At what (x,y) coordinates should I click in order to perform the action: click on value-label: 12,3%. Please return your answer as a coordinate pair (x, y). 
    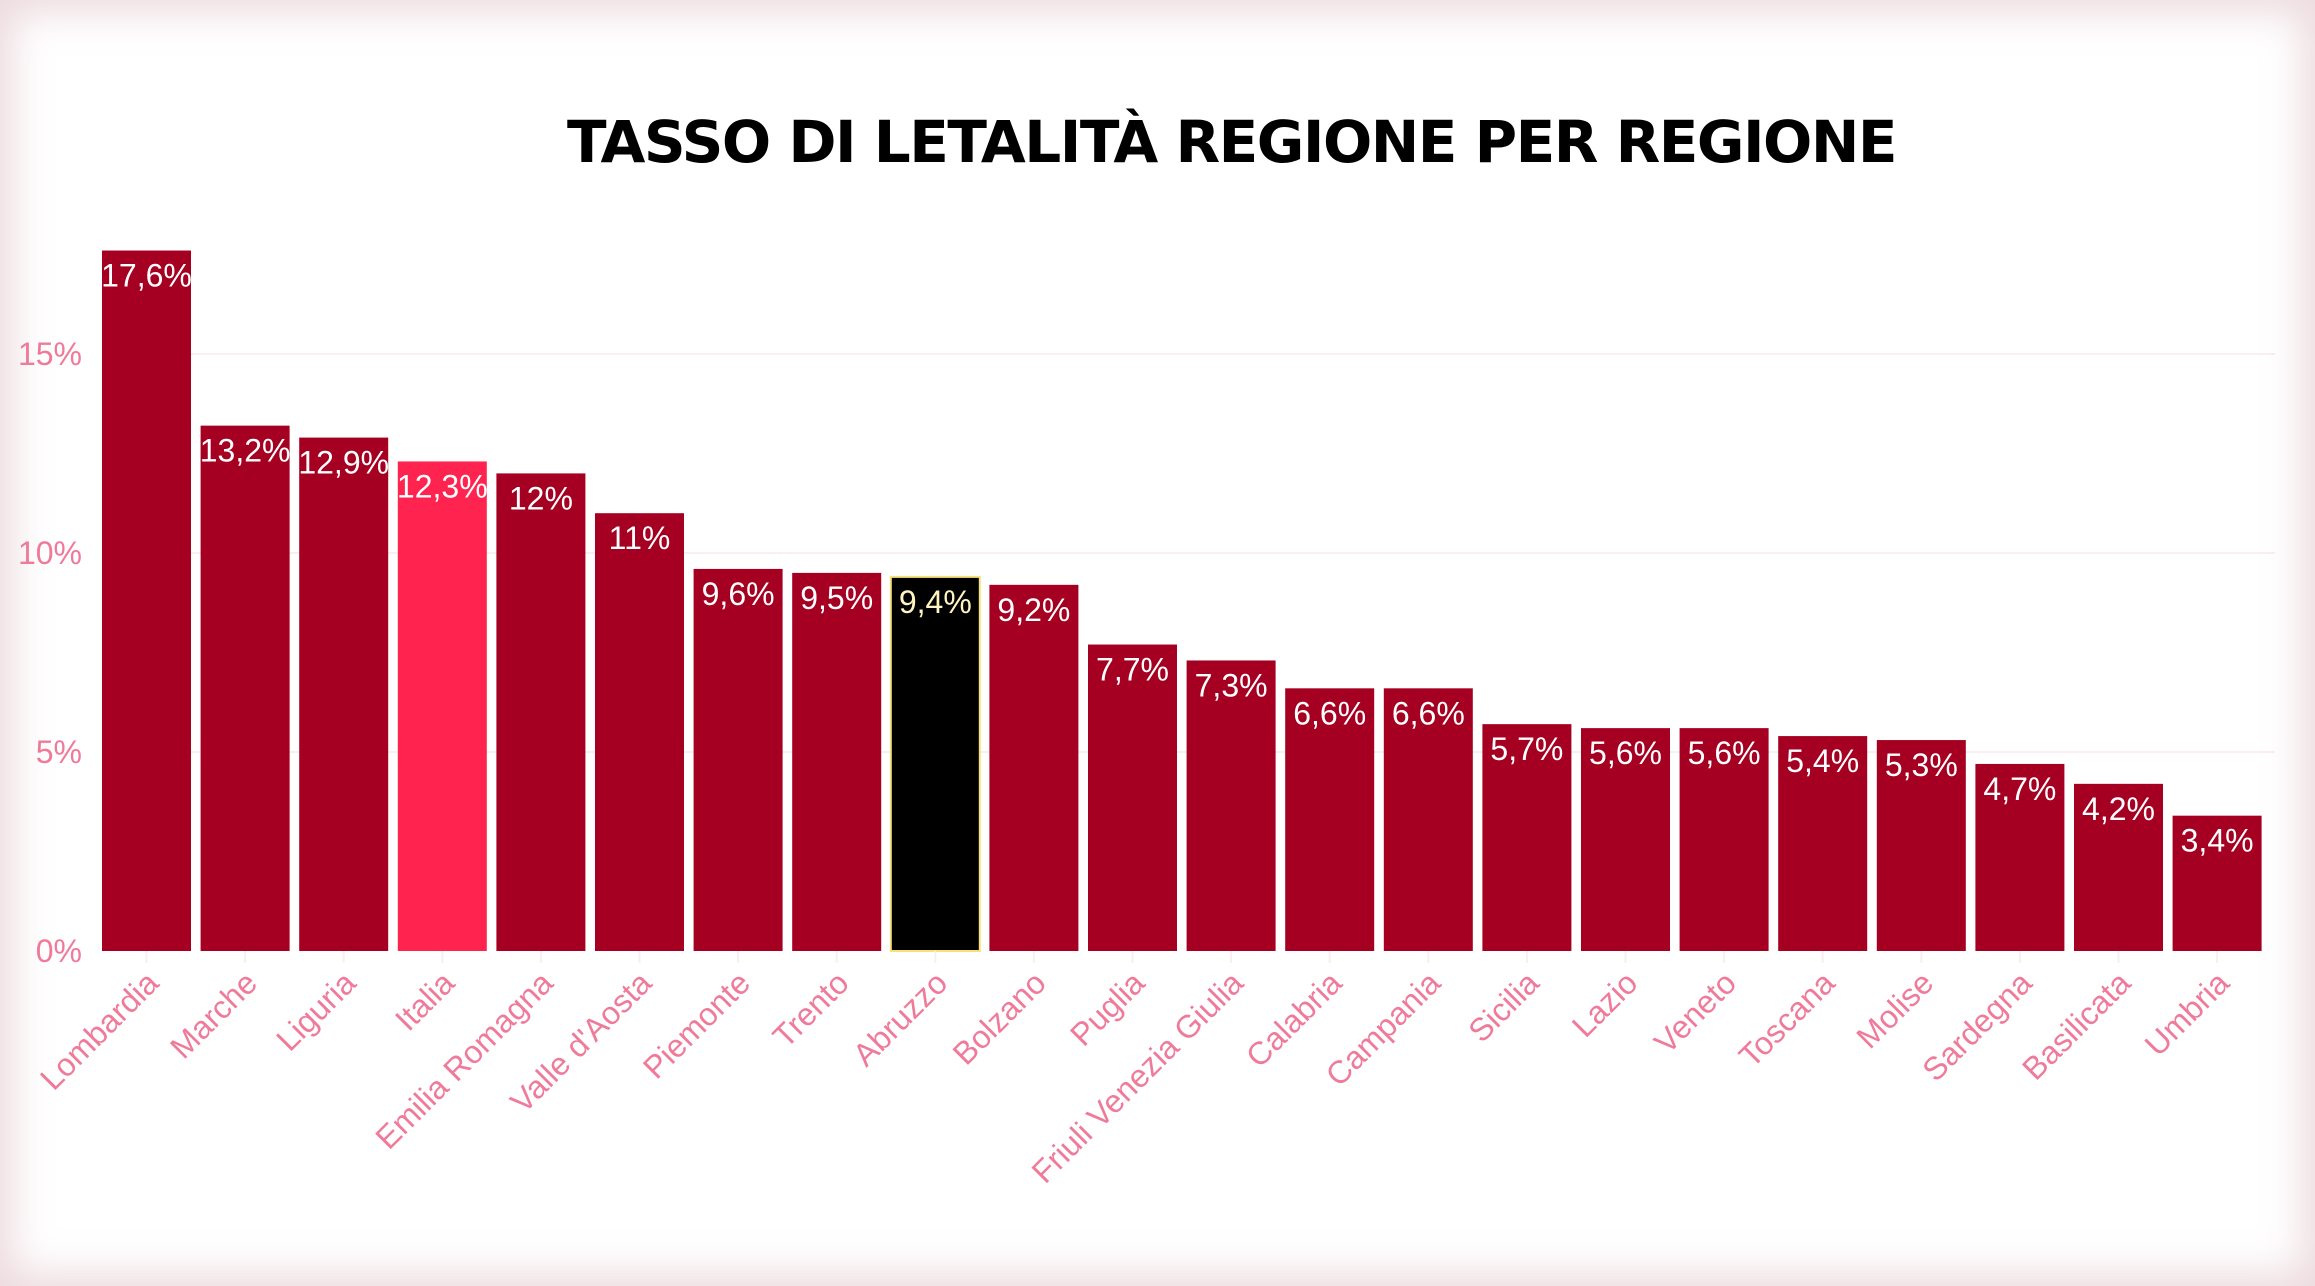
    Looking at the image, I should click on (442, 486).